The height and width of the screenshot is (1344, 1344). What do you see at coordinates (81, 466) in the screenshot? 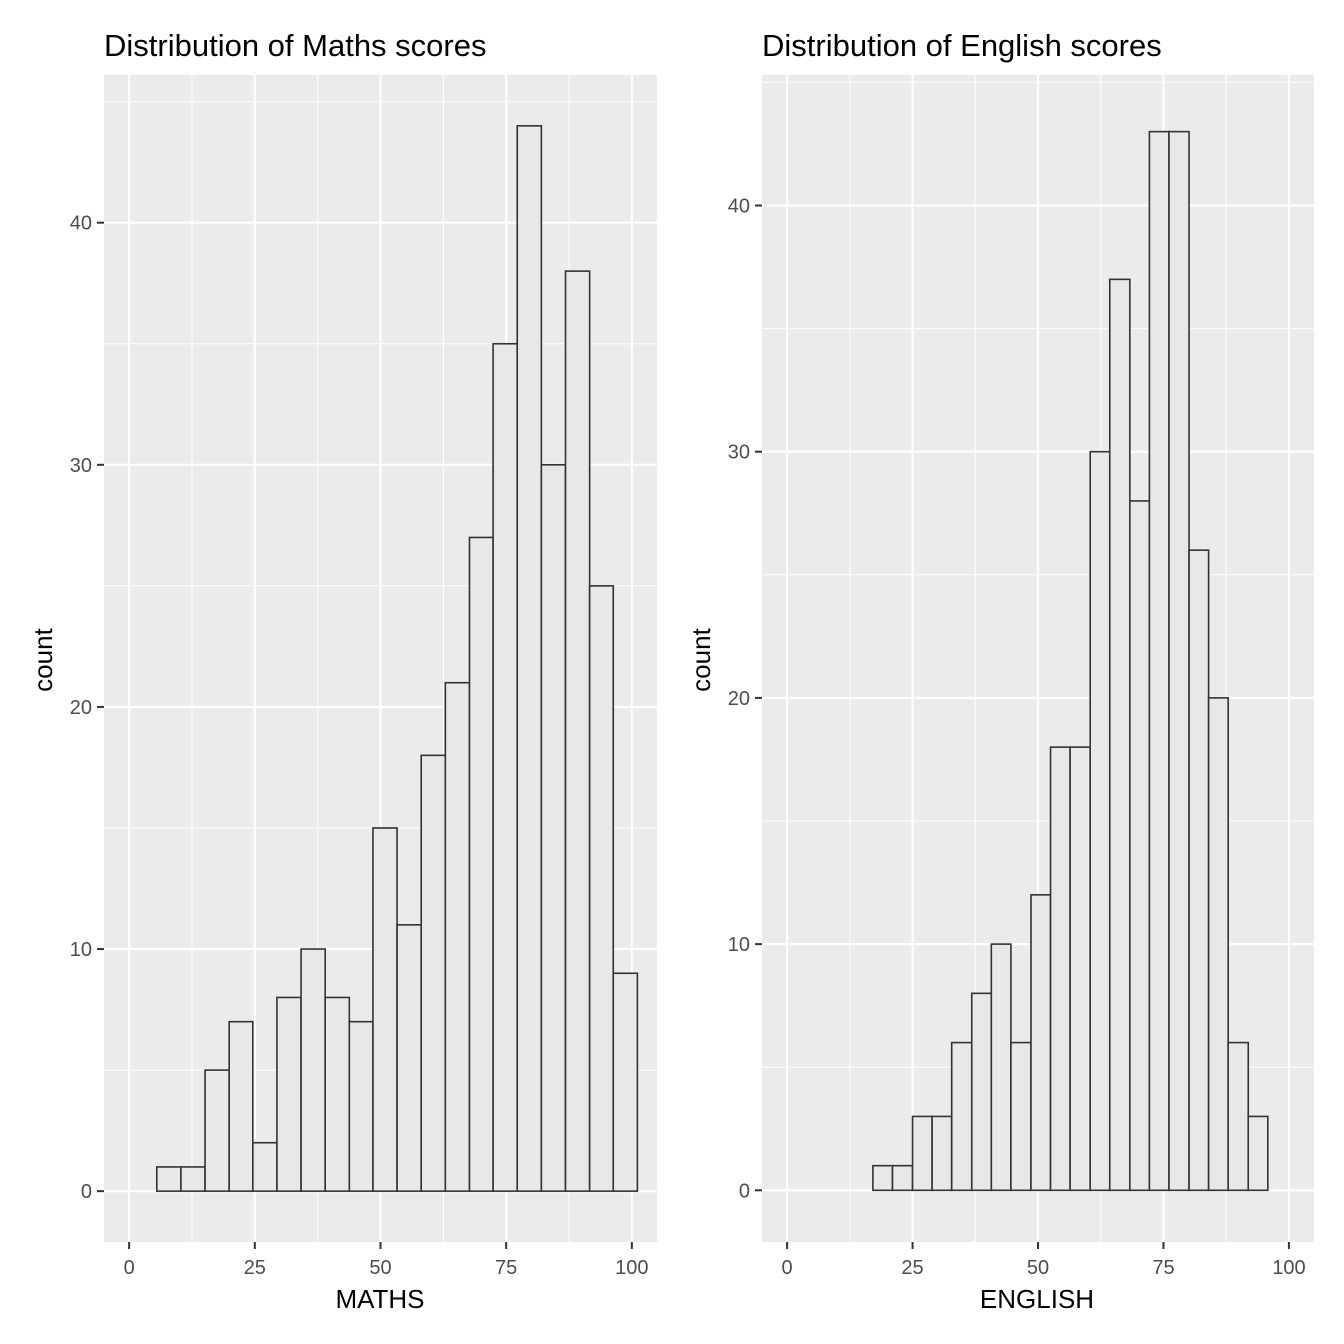
I see `maths-y-tick-label: 30` at bounding box center [81, 466].